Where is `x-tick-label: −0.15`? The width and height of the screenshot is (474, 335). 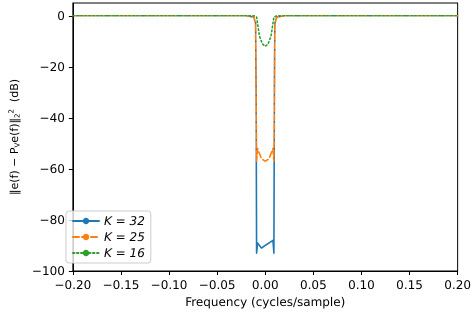 x-tick-label: −0.15 is located at coordinates (121, 285).